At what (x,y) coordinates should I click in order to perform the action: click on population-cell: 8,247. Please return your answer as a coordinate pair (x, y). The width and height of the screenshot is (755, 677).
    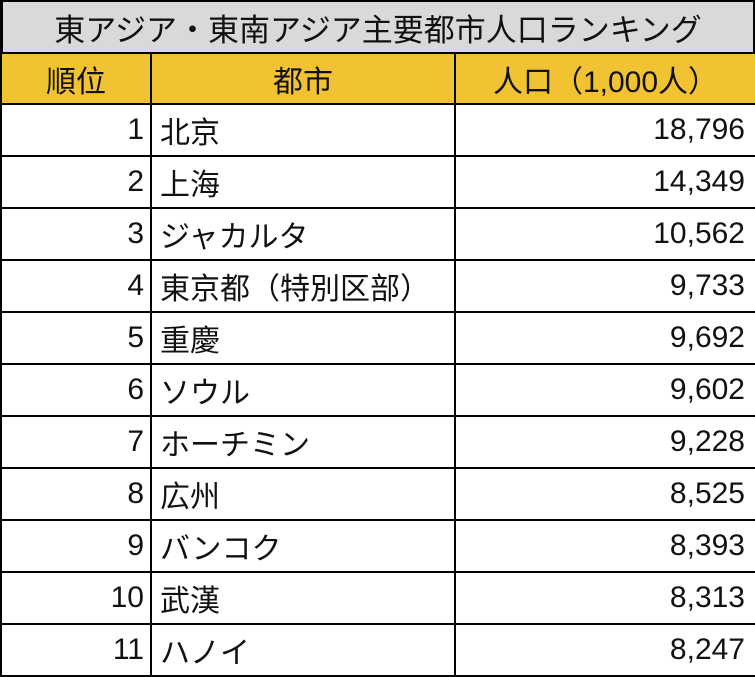
    Looking at the image, I should click on (604, 650).